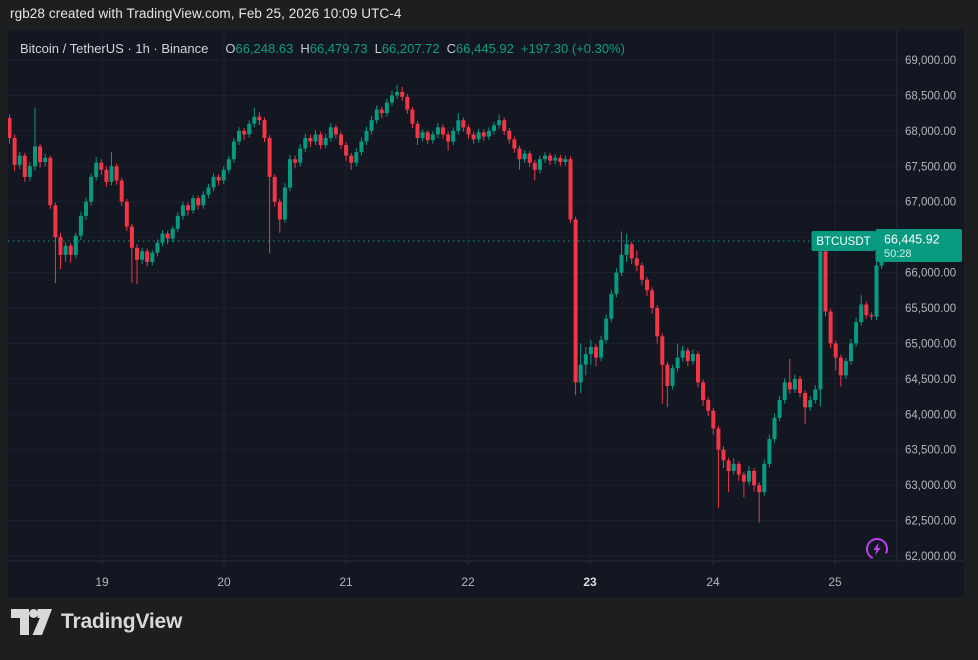 The width and height of the screenshot is (978, 660). What do you see at coordinates (451, 48) in the screenshot?
I see `legend-close-key: C` at bounding box center [451, 48].